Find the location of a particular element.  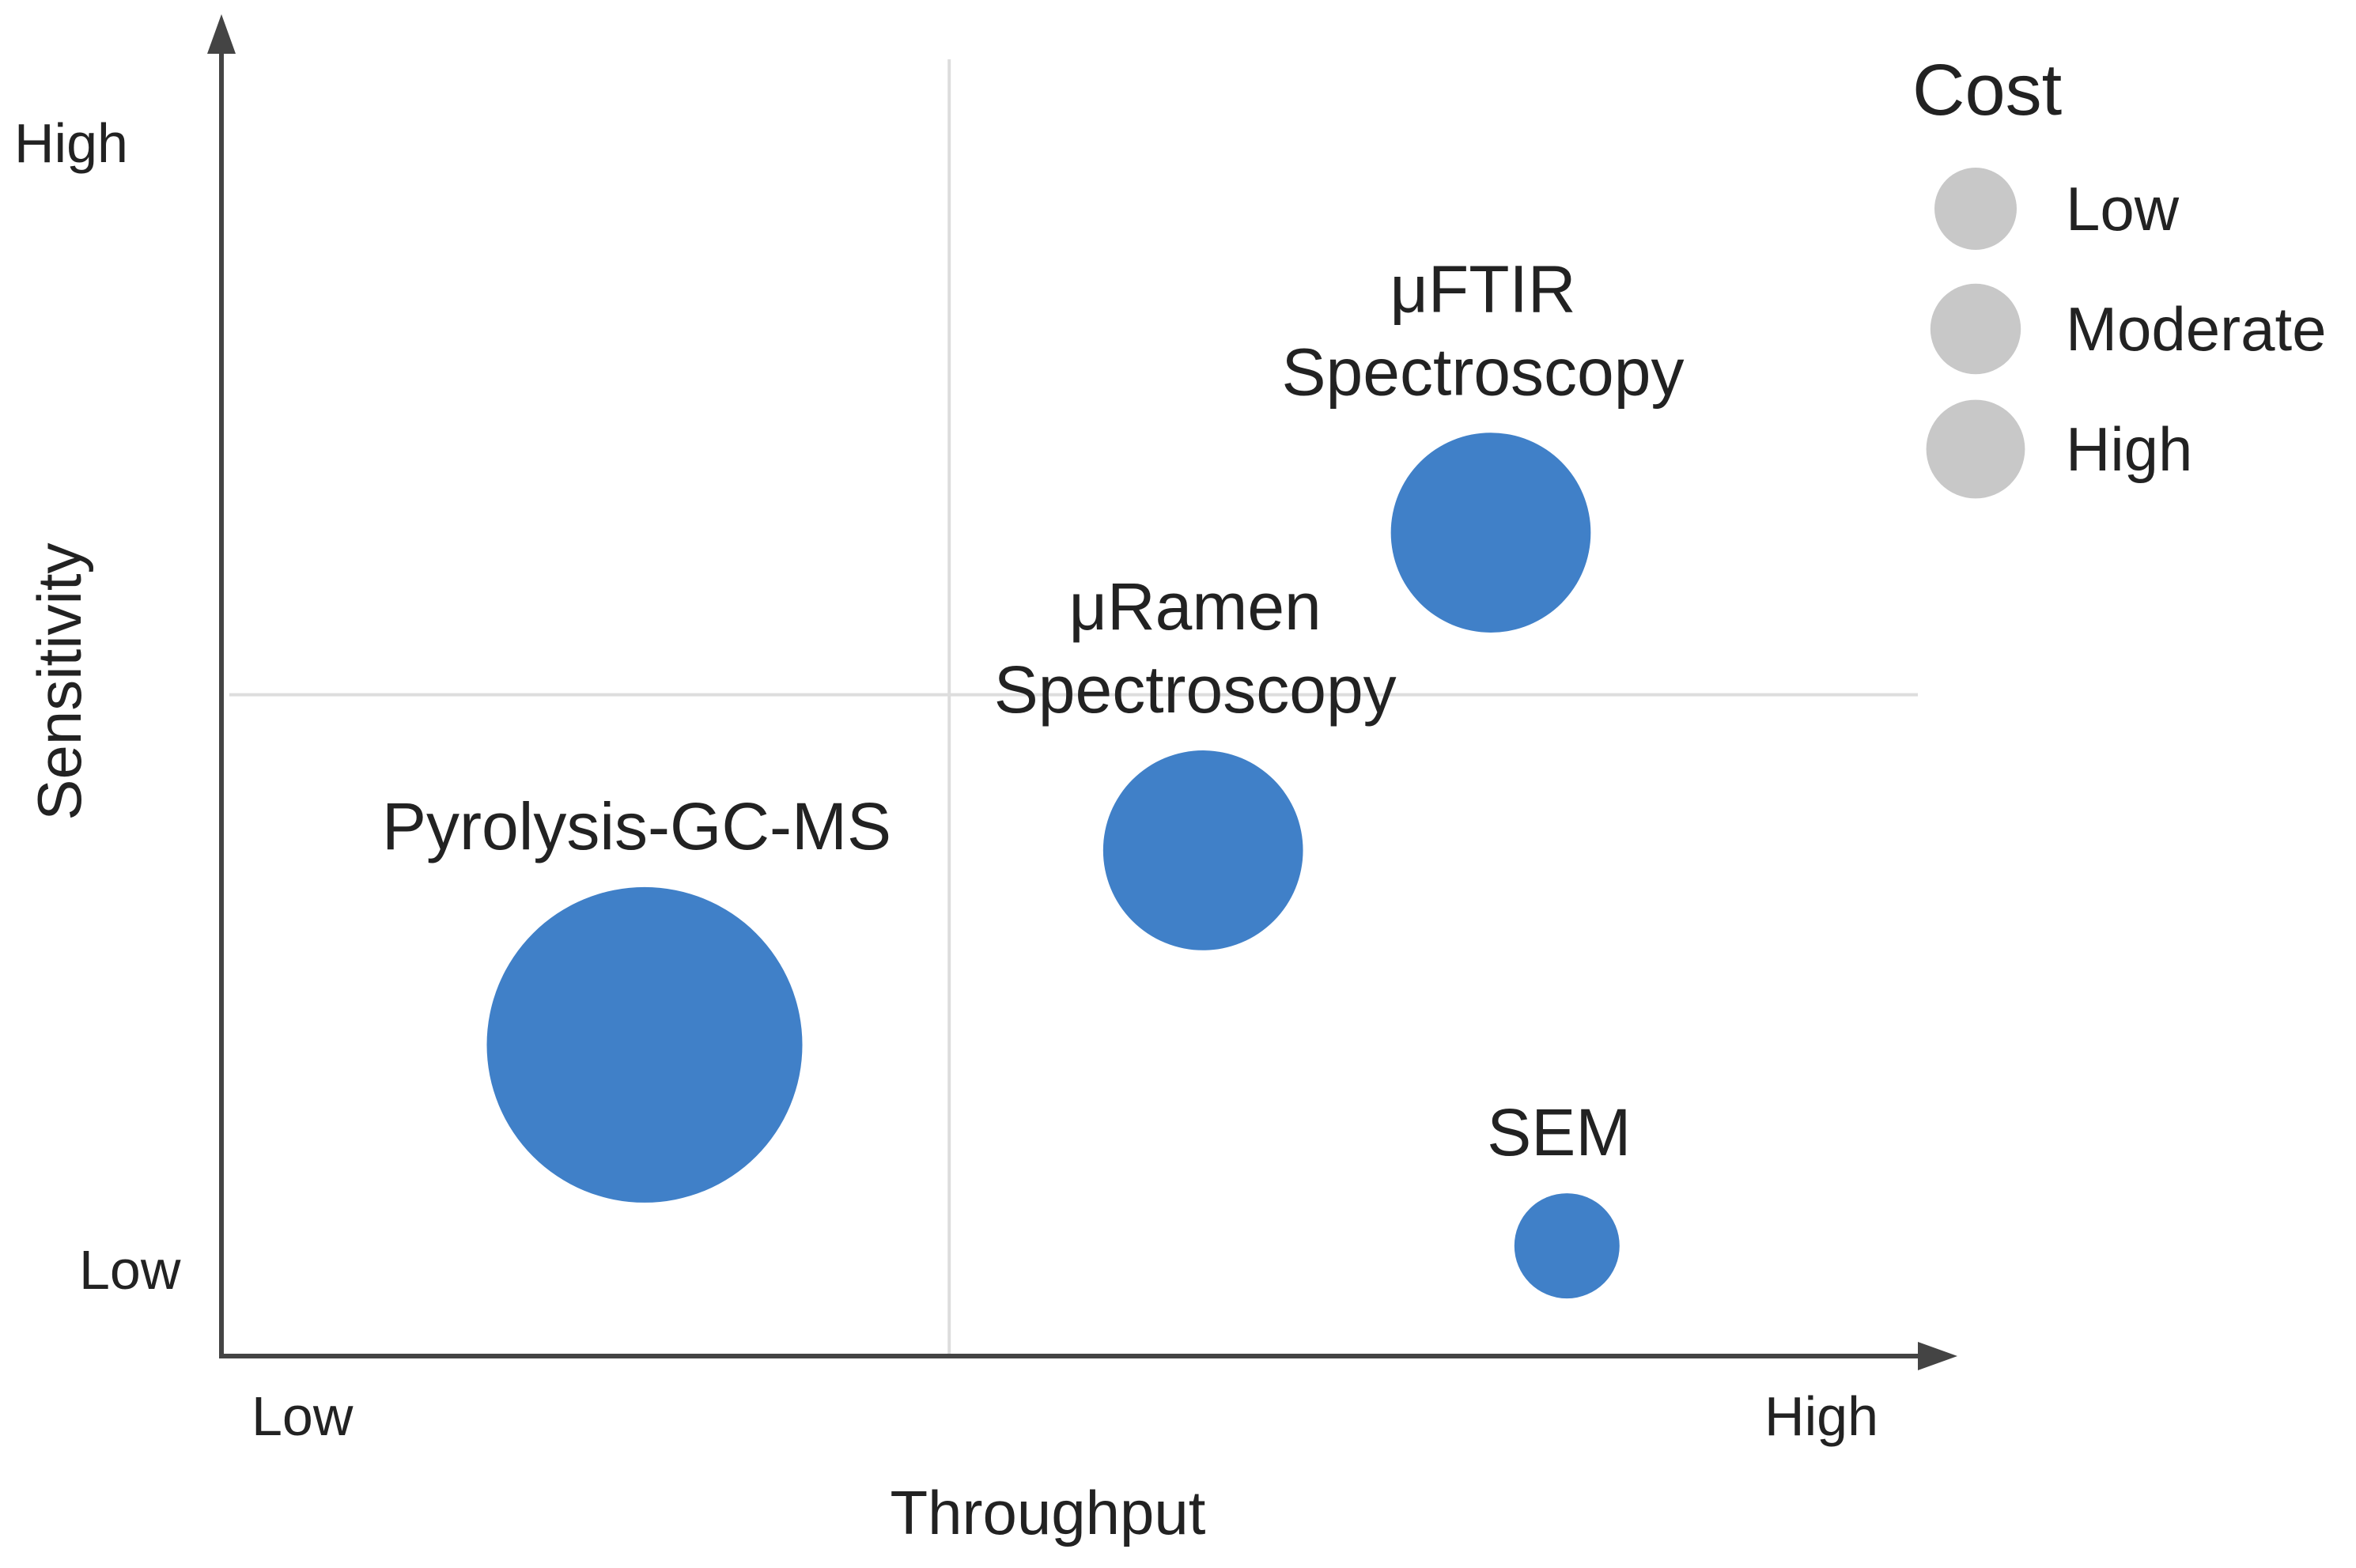

bubble-label-ftir-spectroscopy: μFTIR is located at coordinates (1482, 288).